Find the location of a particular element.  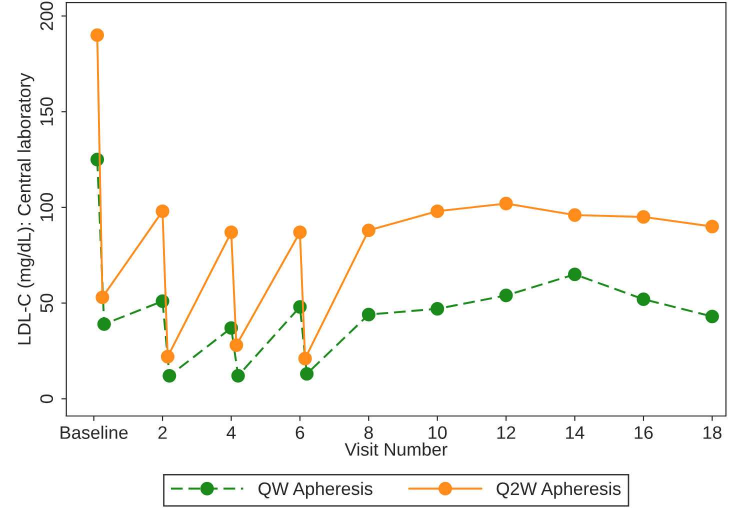

y-axis-title: LDL-C (mg/dL): Central laboratory is located at coordinates (25, 208).